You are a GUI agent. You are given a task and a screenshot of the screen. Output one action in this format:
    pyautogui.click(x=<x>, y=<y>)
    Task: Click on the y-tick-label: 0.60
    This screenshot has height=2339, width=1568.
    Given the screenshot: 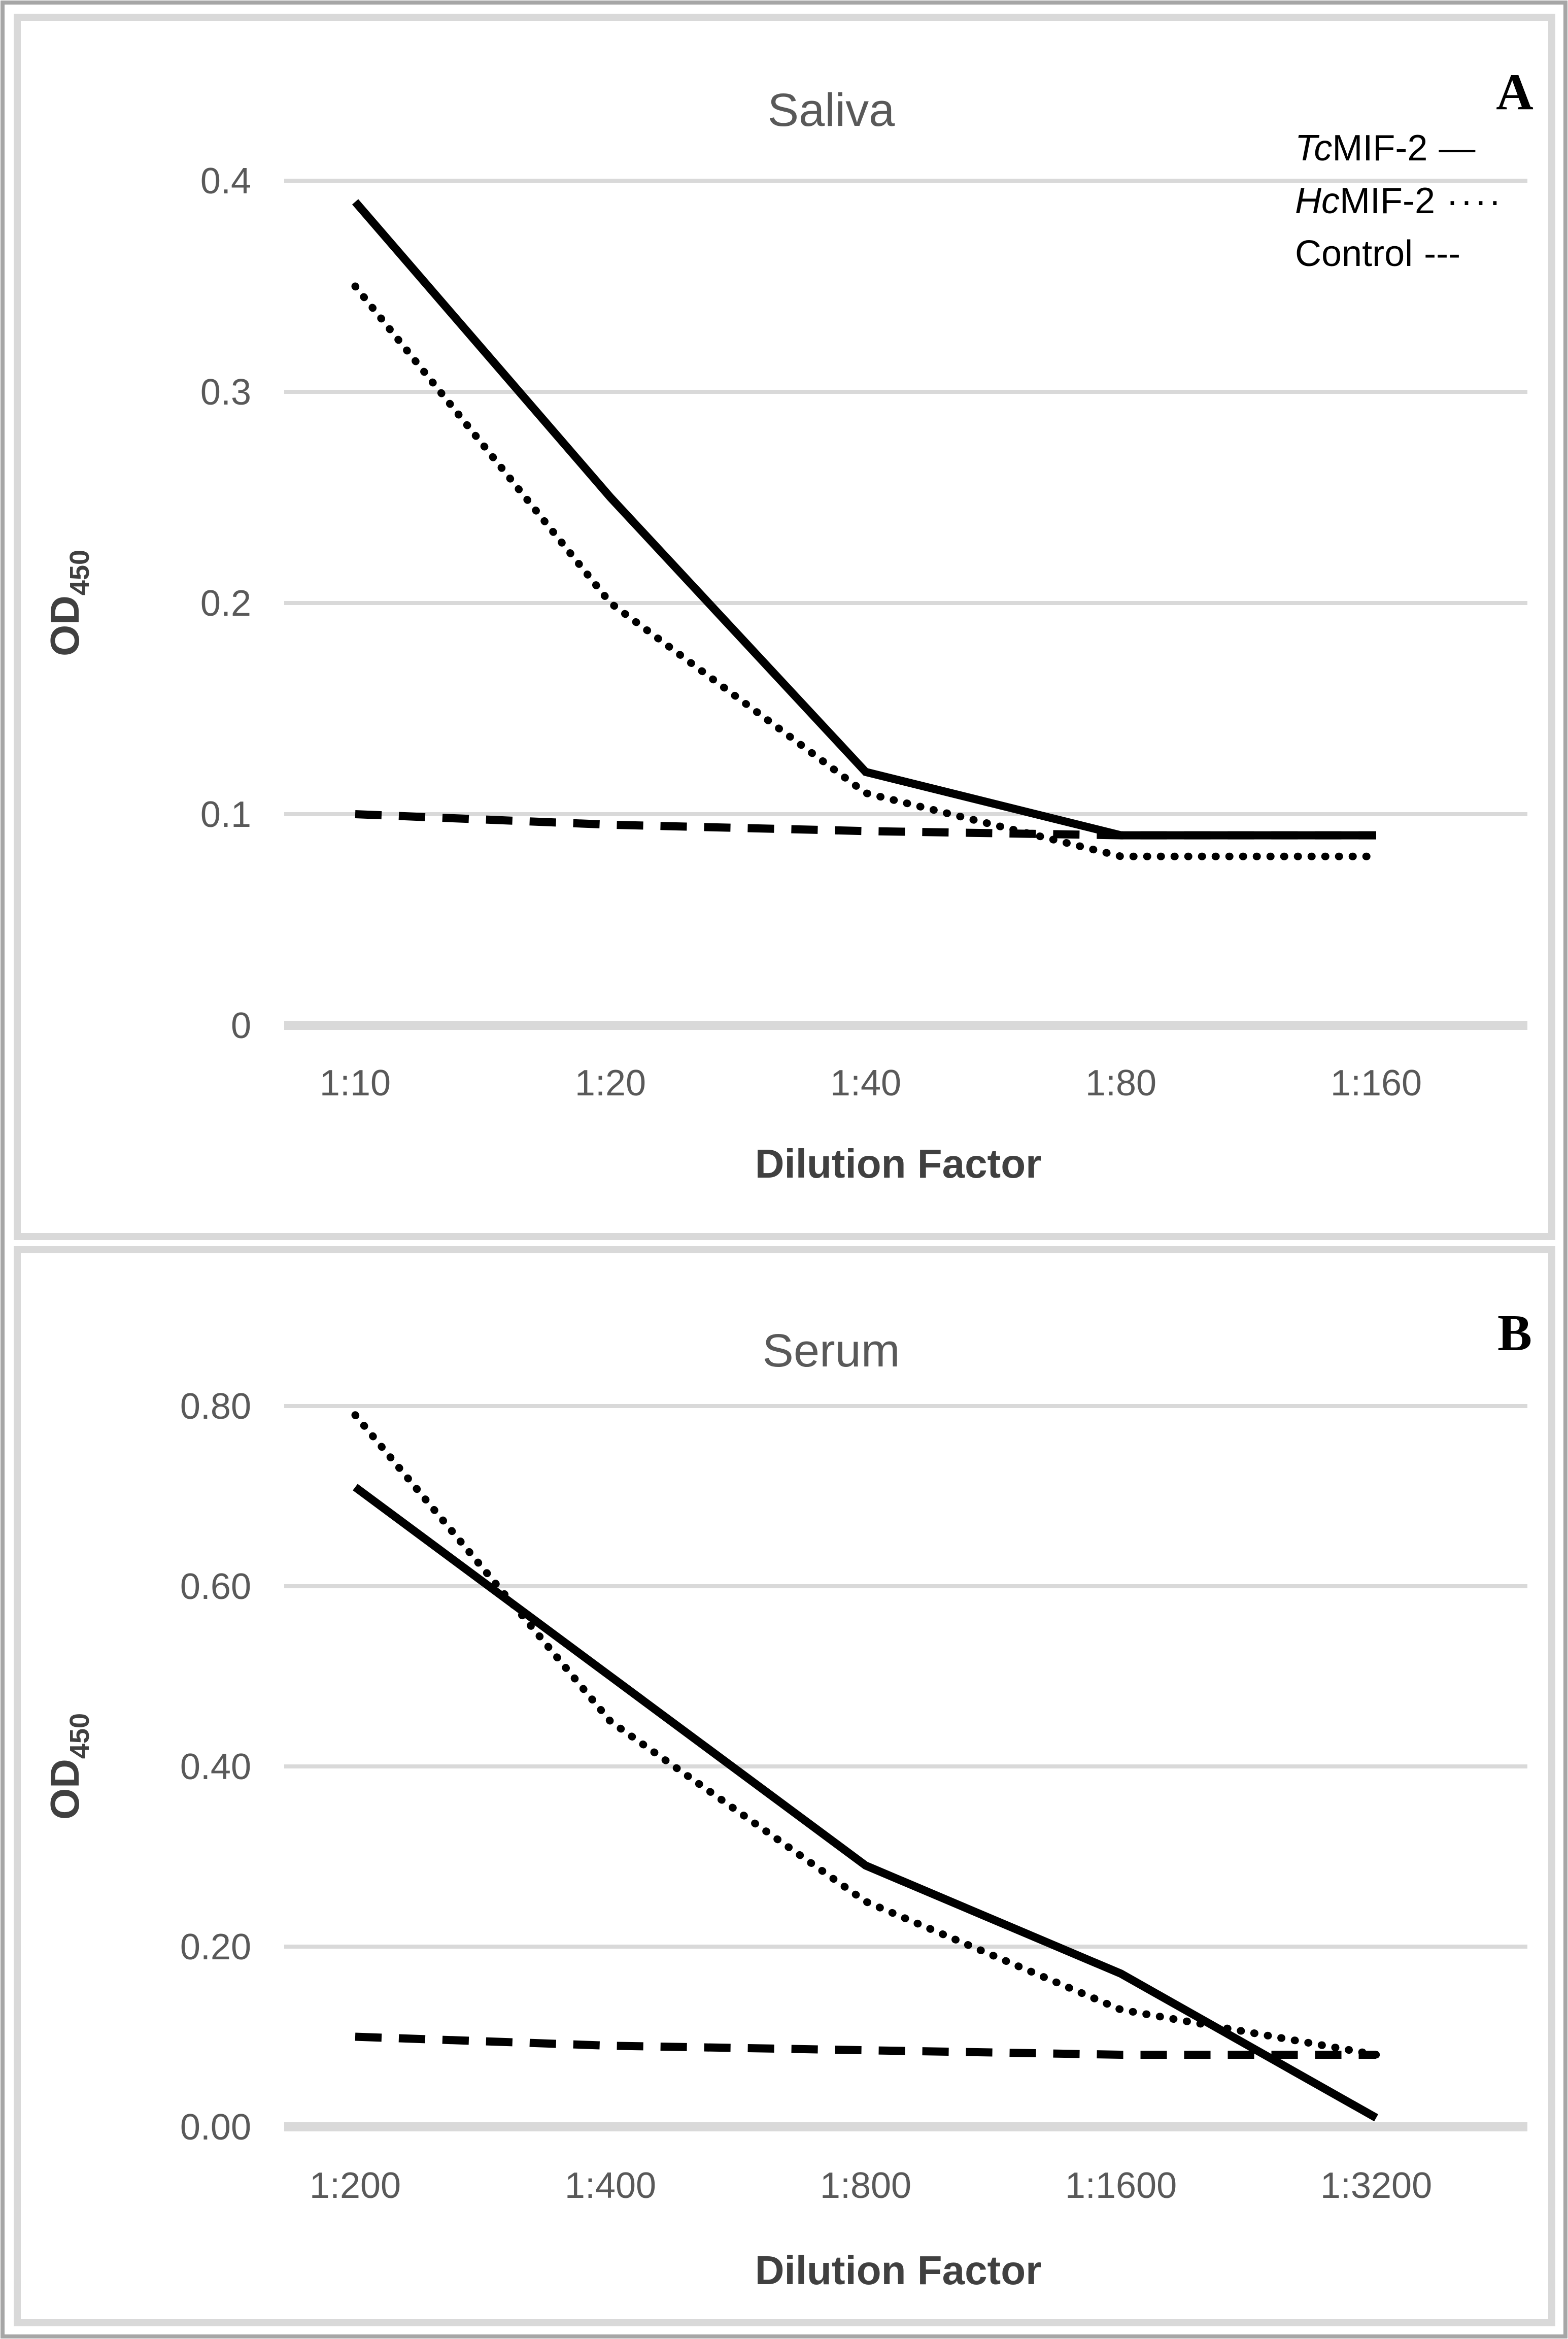 What is the action you would take?
    pyautogui.click(x=215, y=1587)
    